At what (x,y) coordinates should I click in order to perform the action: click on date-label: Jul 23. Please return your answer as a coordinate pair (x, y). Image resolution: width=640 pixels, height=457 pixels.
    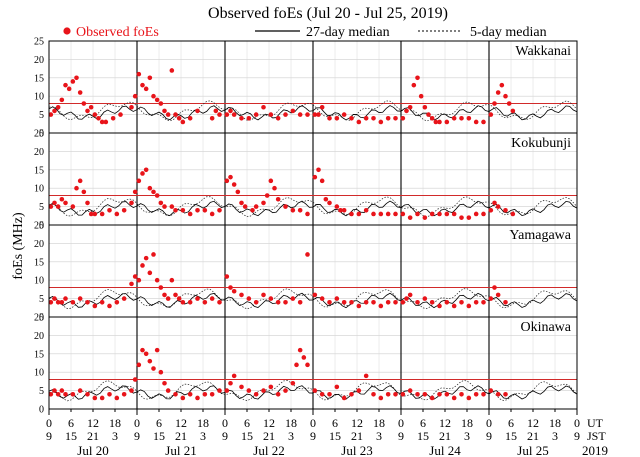
    Looking at the image, I should click on (356, 450).